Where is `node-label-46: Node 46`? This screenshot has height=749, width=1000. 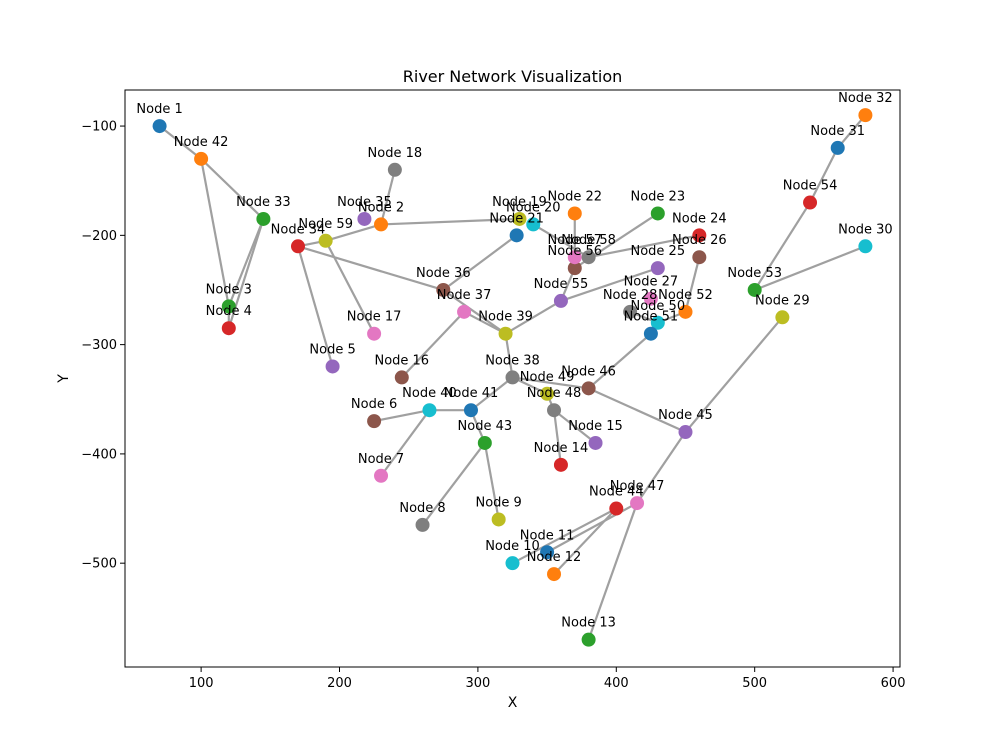
node-label-46: Node 46 is located at coordinates (588, 371).